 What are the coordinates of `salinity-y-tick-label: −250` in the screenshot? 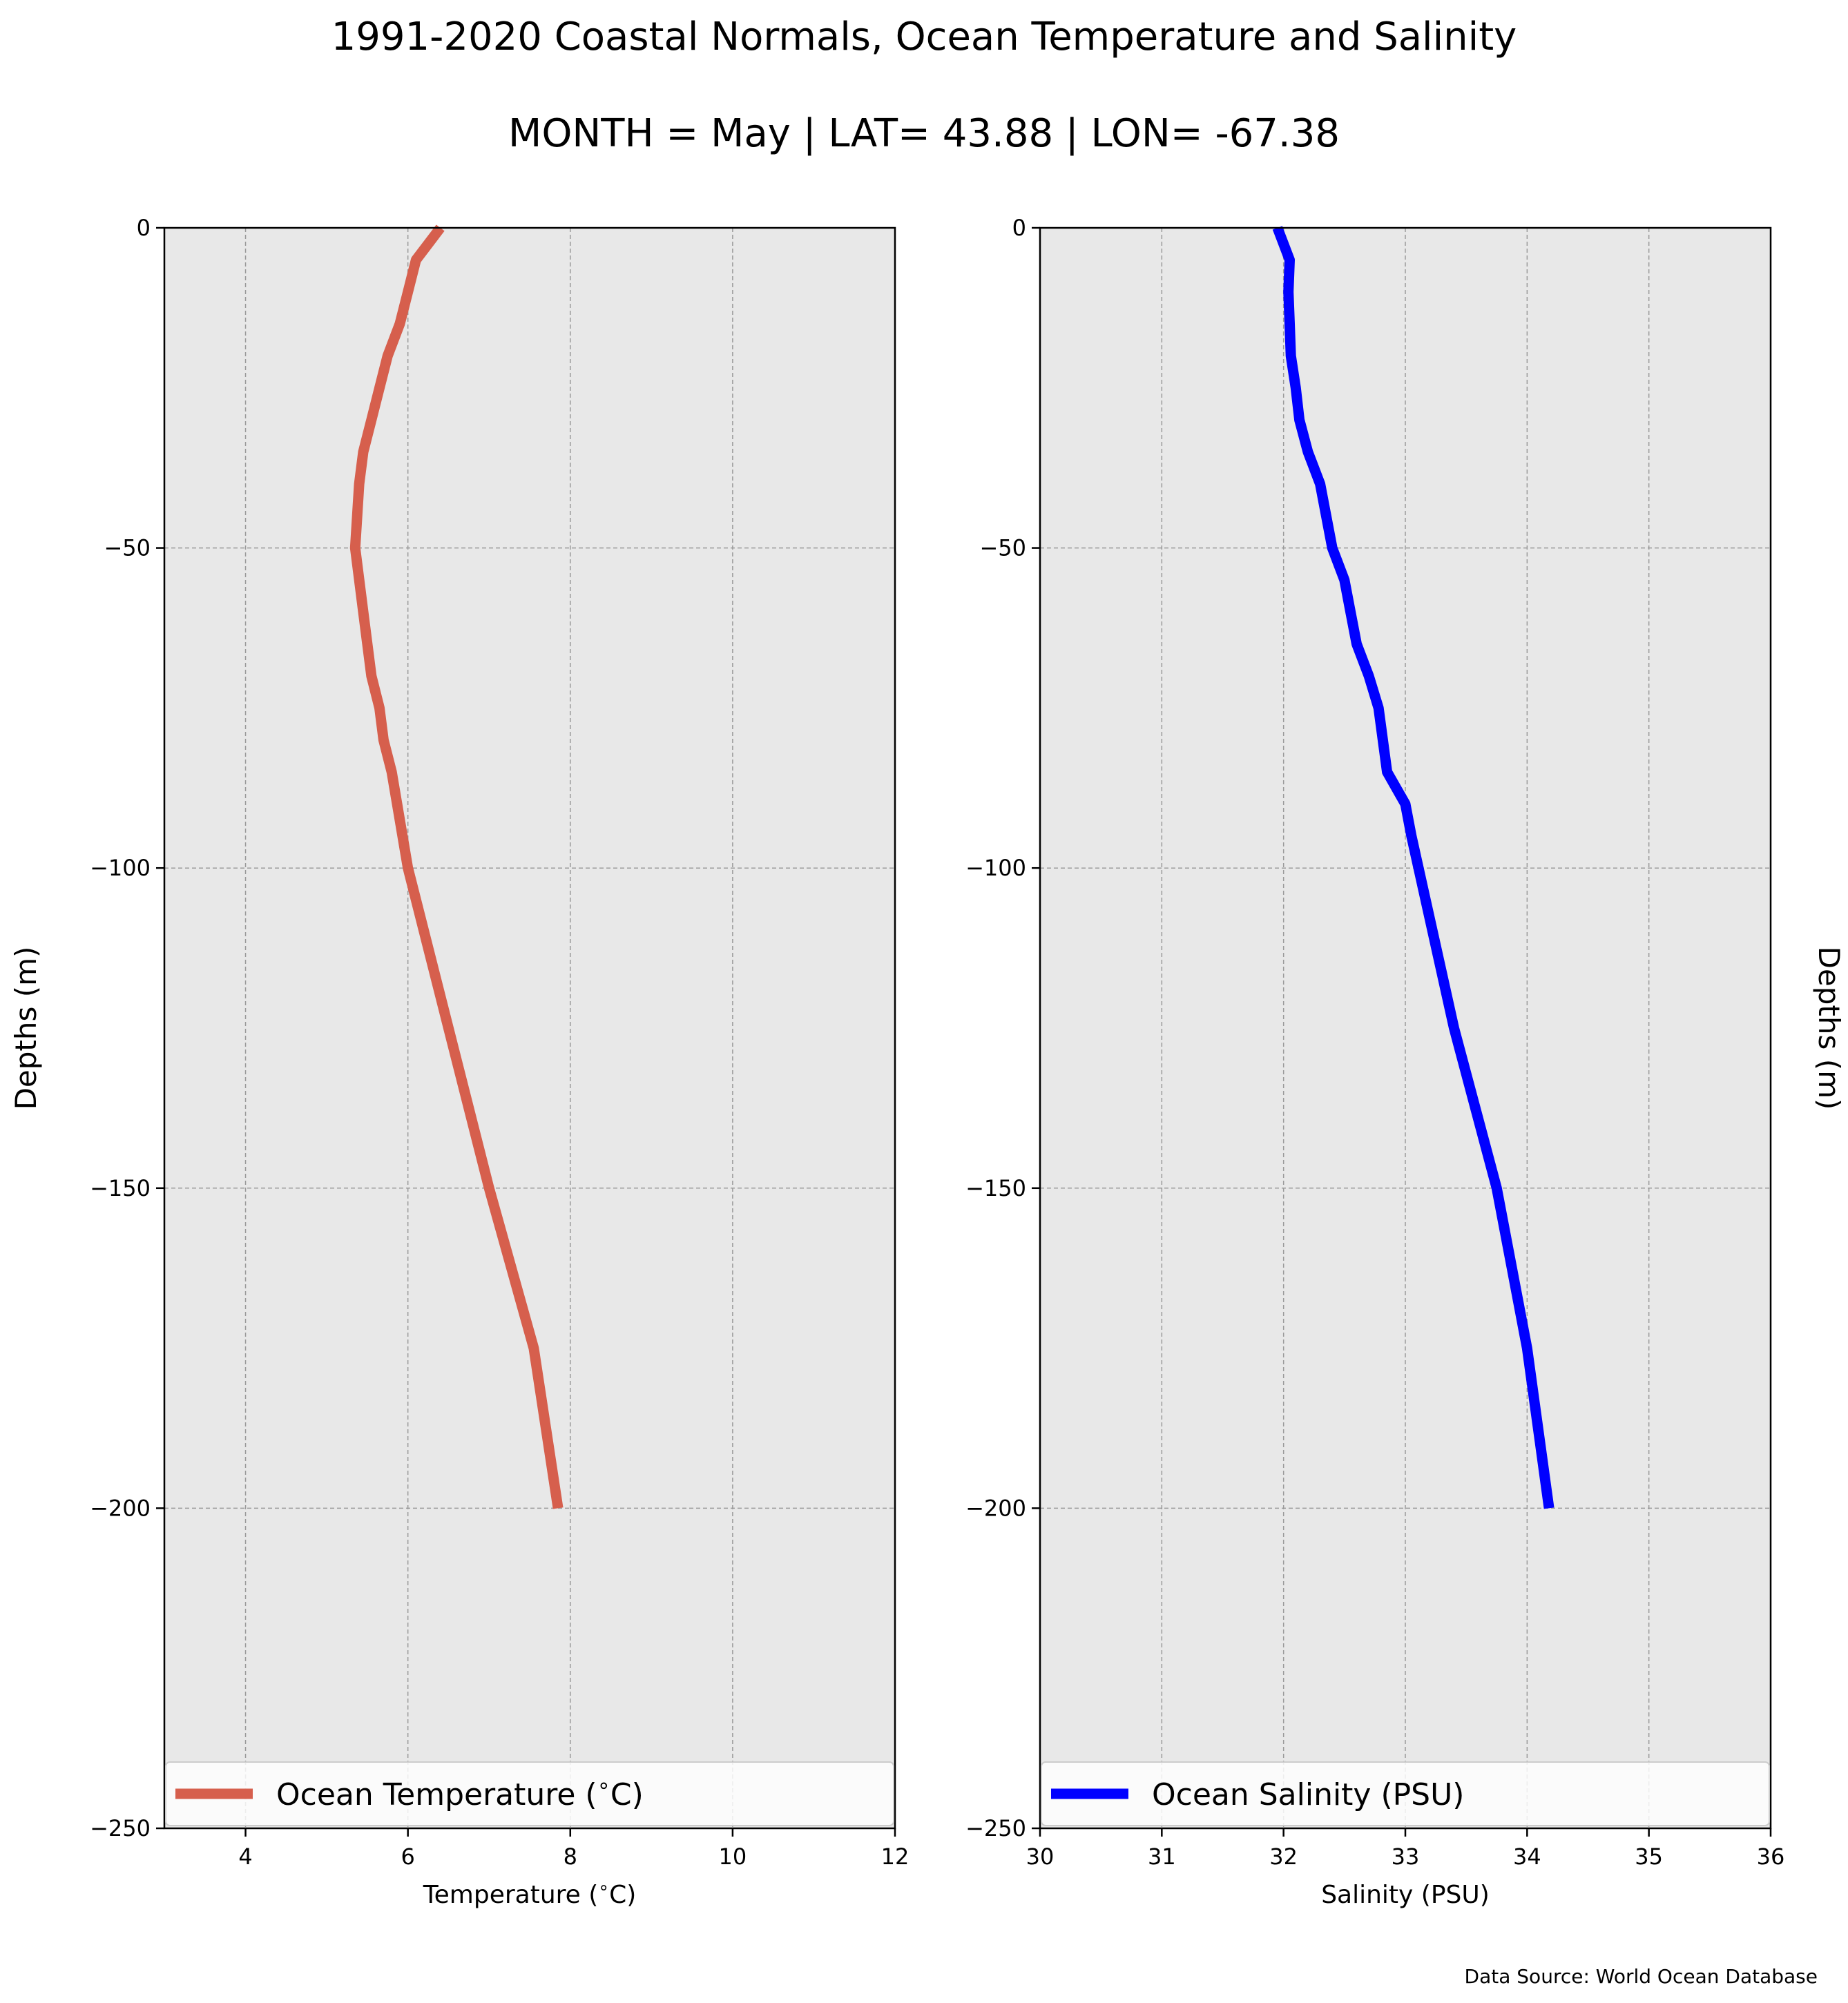 It's located at (995, 1828).